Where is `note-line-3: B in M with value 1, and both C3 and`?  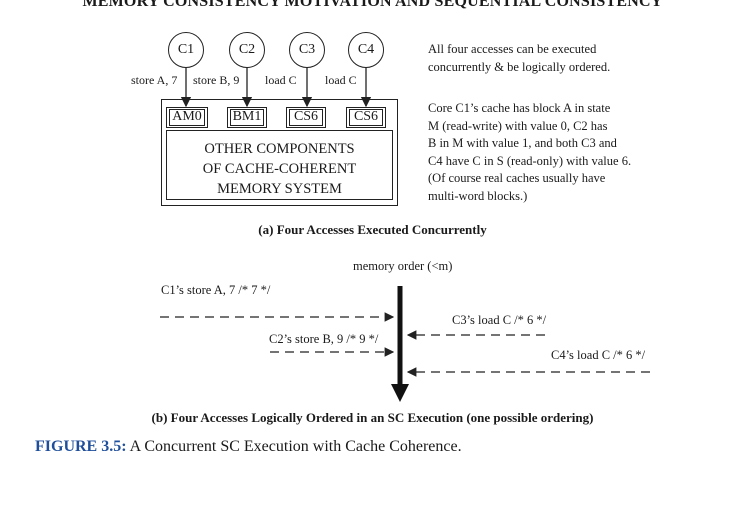
note-line-3: B in M with value 1, and both C3 and is located at coordinates (522, 143).